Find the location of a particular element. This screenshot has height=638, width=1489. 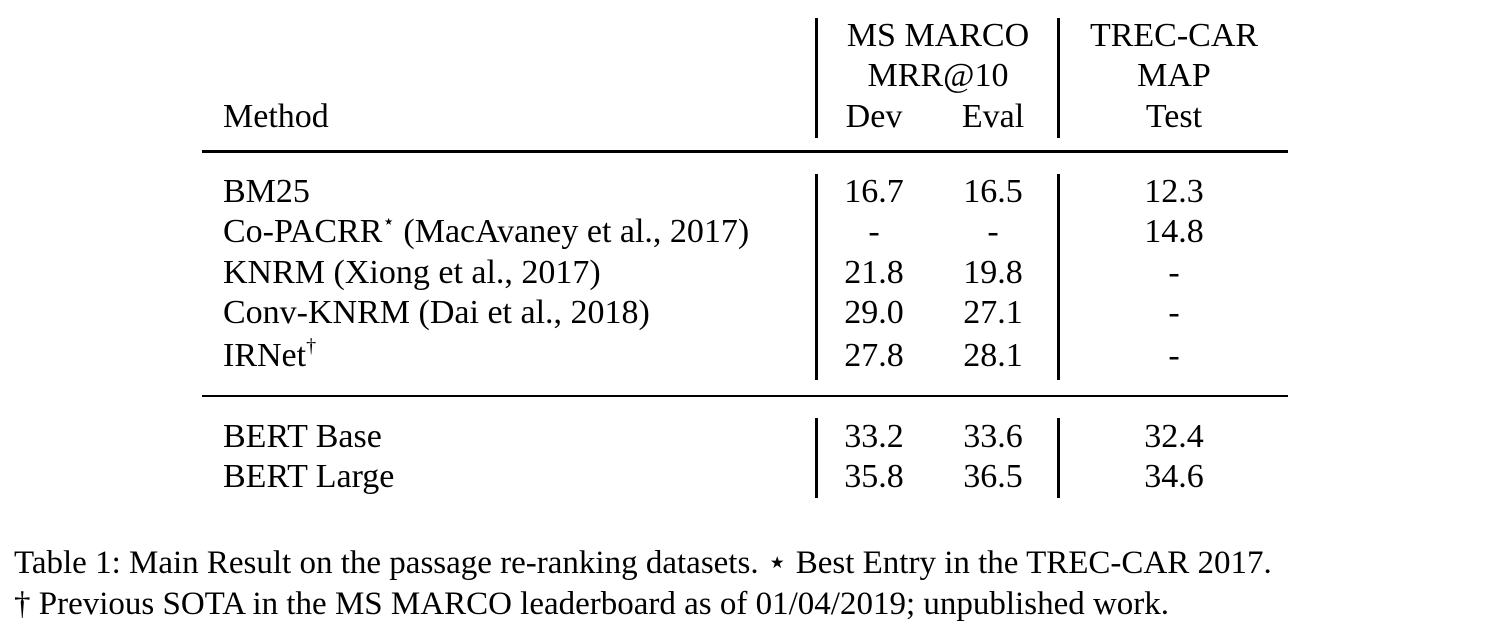

table-cell-dev: 27.8 is located at coordinates (874, 355).